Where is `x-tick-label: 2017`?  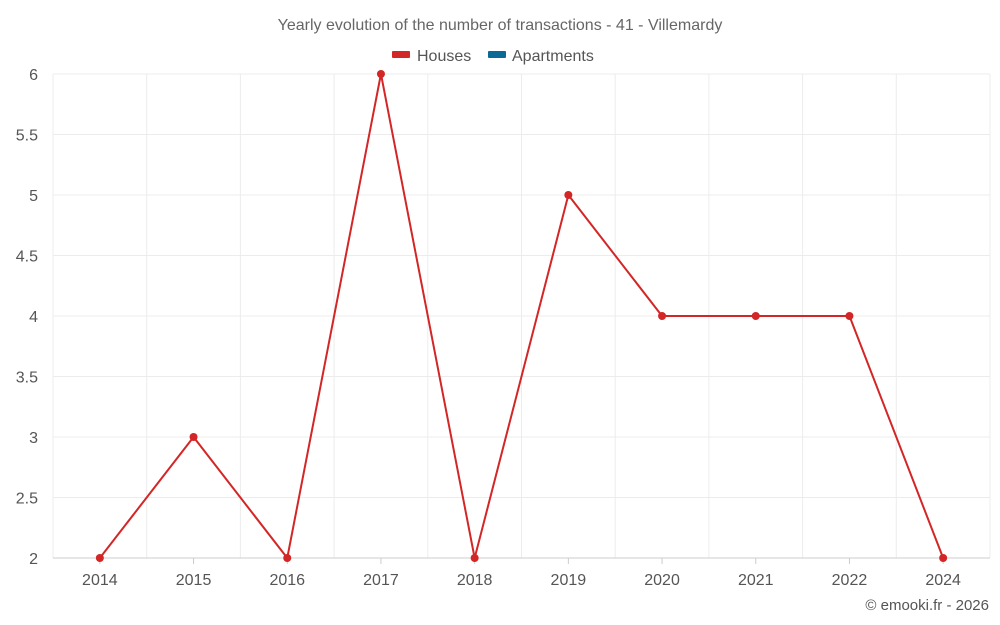 x-tick-label: 2017 is located at coordinates (381, 580).